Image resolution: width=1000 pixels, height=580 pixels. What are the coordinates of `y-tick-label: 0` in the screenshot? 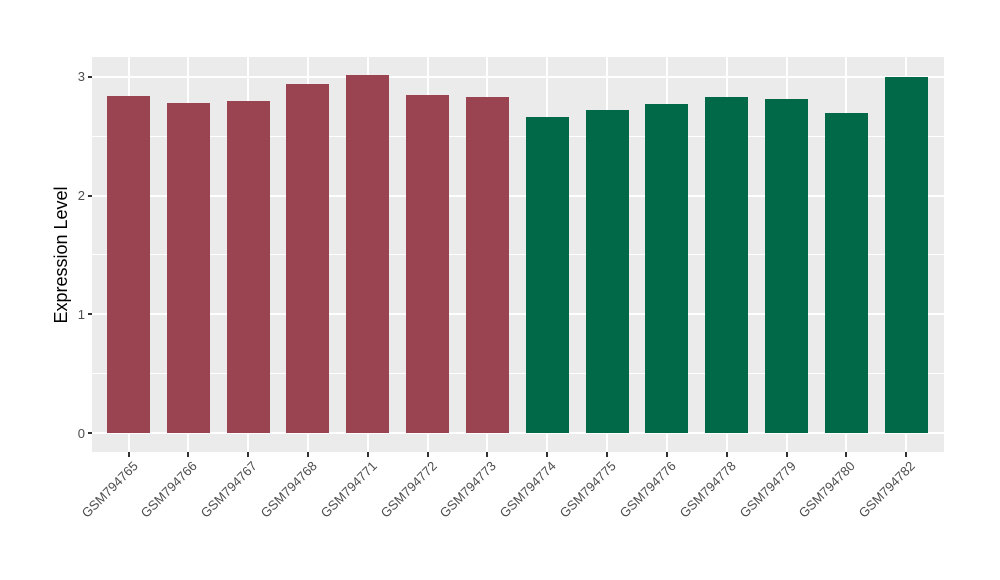 It's located at (81, 433).